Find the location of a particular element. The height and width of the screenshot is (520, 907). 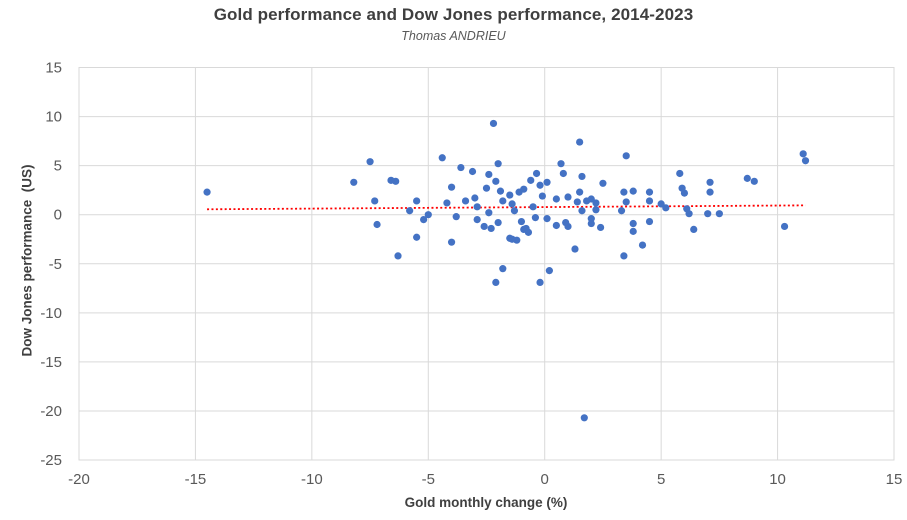

y-tick-label: 0 is located at coordinates (58, 215).